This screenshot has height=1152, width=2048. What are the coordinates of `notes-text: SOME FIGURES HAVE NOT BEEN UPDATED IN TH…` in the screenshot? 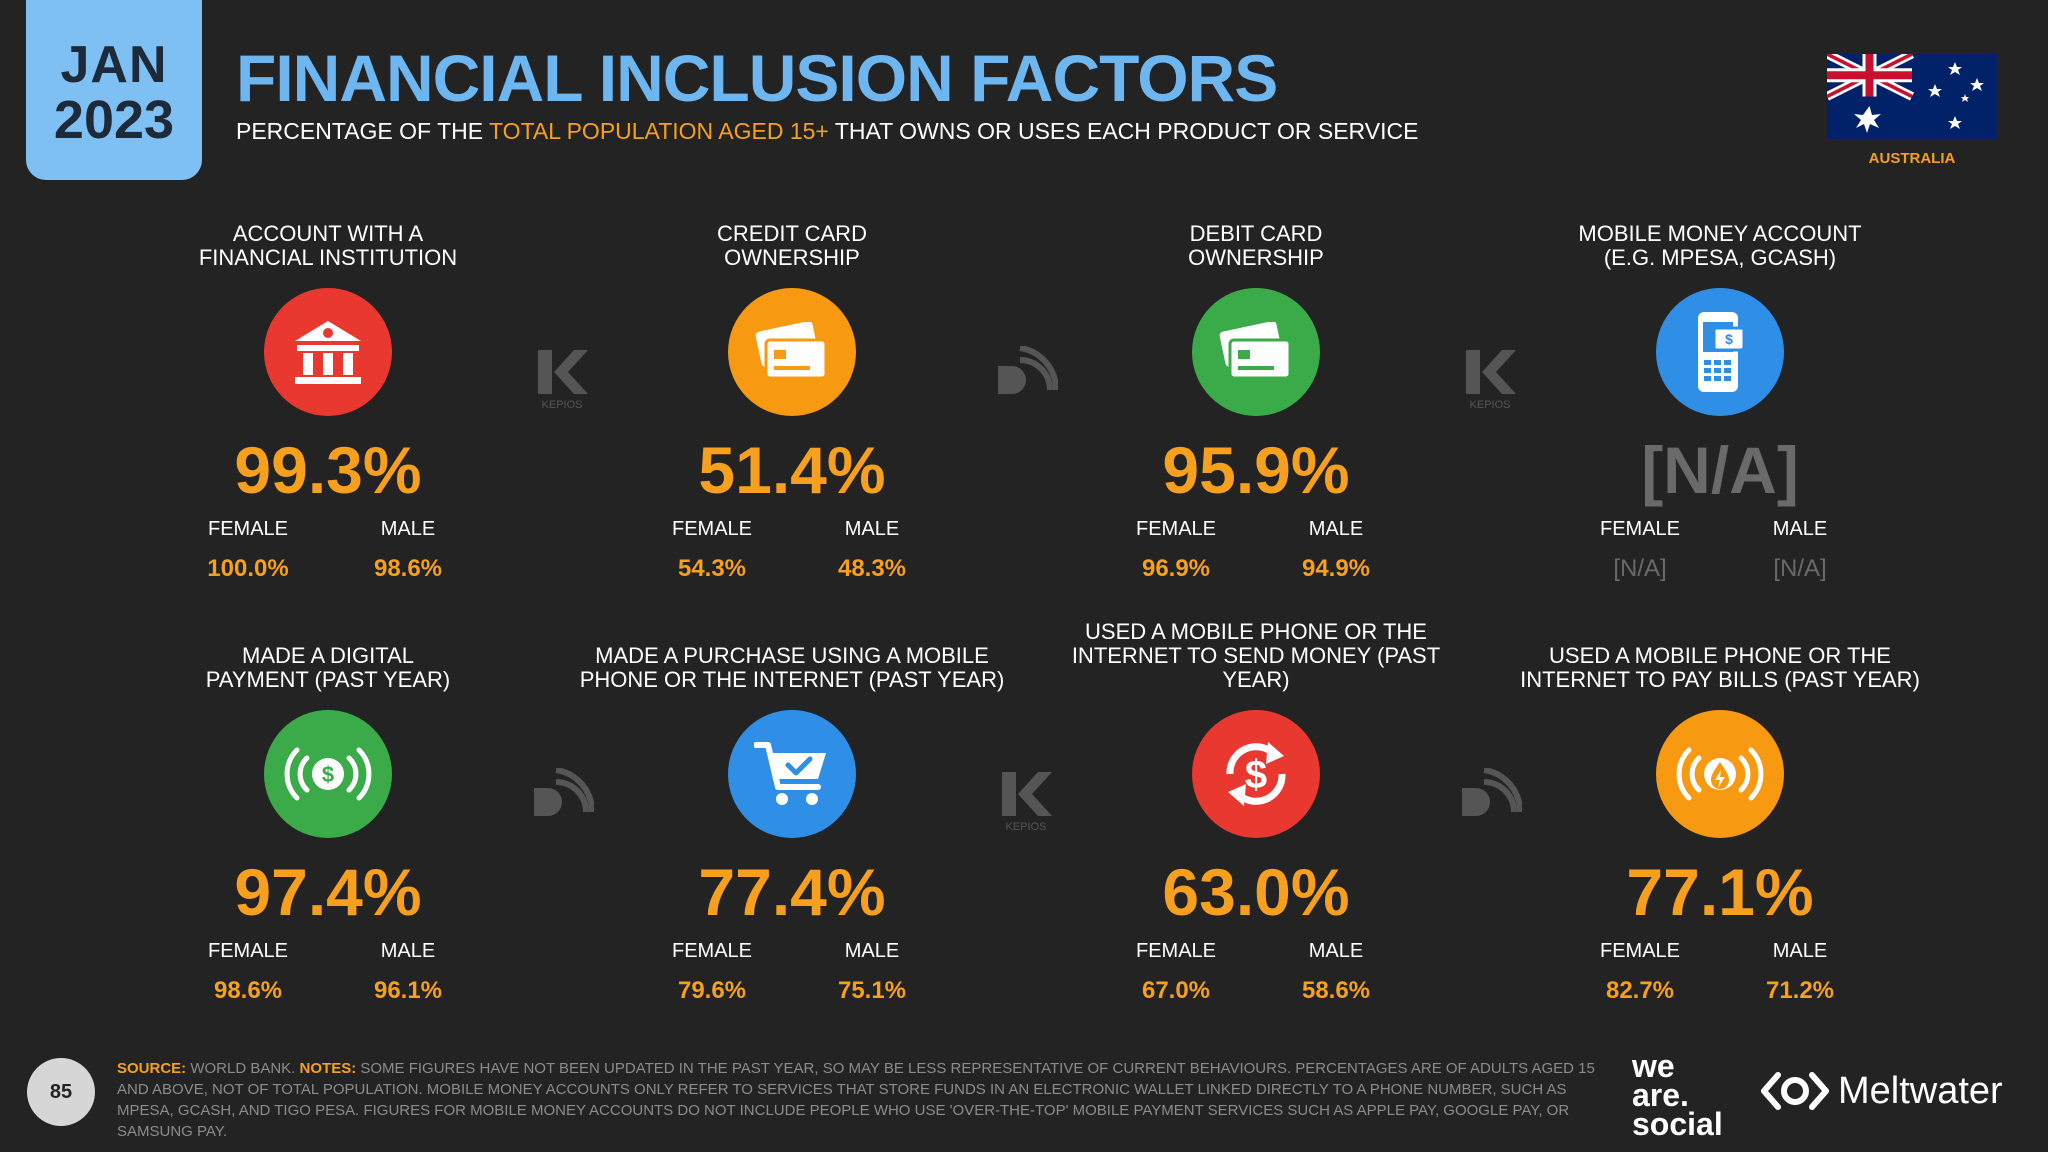 It's located at (856, 1100).